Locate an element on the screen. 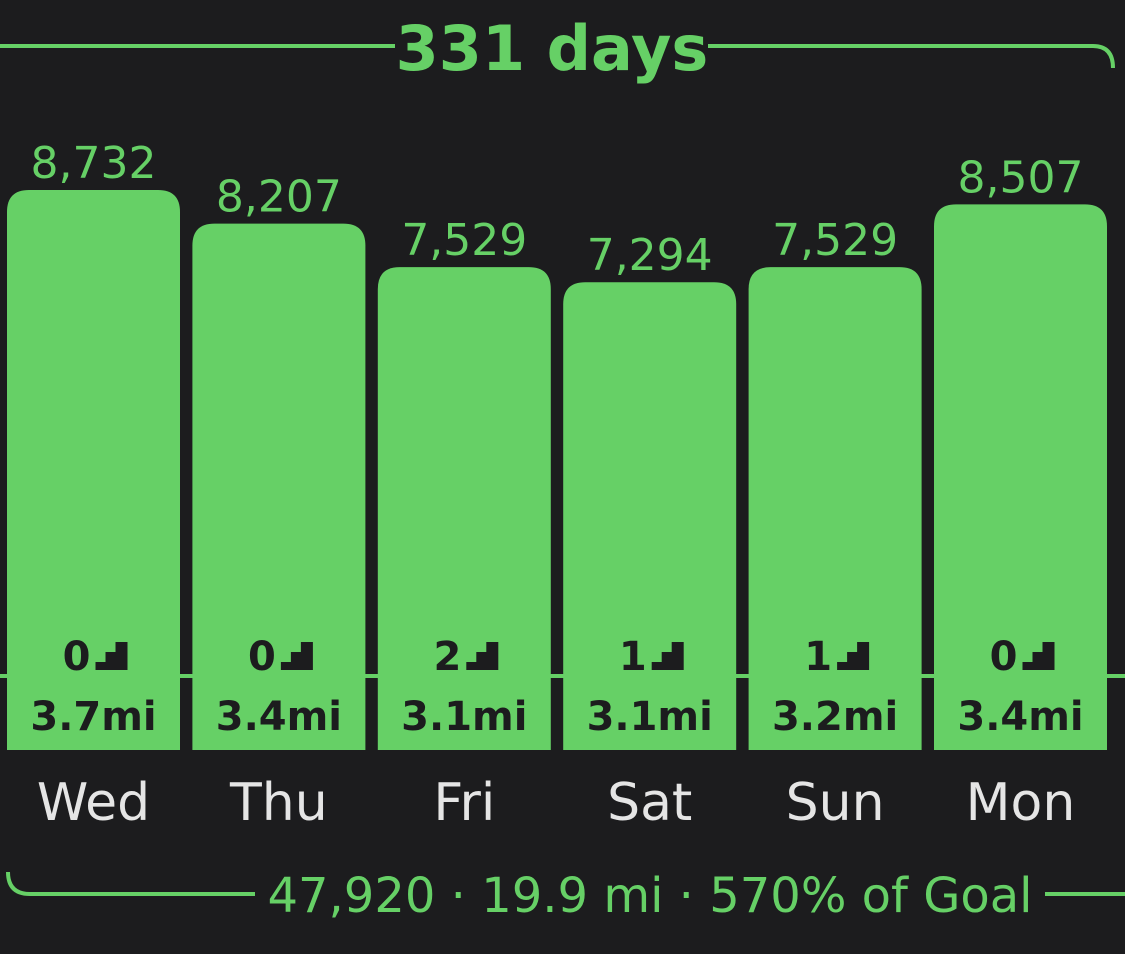  x-tick-label: Wed is located at coordinates (93, 803).